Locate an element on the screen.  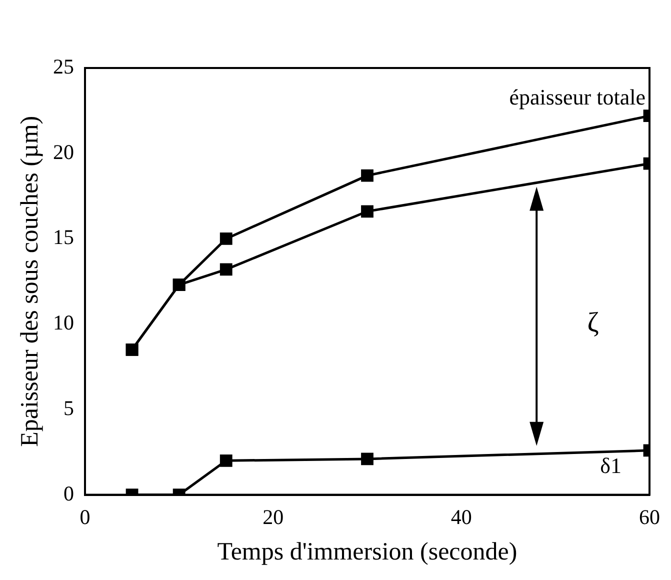
x-tick-label: 40 is located at coordinates (461, 516).